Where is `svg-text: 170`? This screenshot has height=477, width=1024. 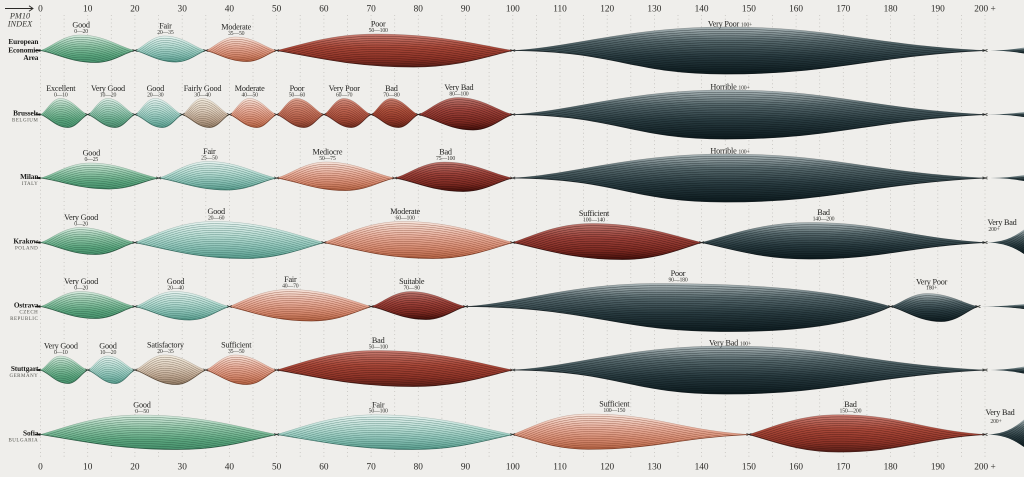
svg-text: 170 is located at coordinates (843, 10).